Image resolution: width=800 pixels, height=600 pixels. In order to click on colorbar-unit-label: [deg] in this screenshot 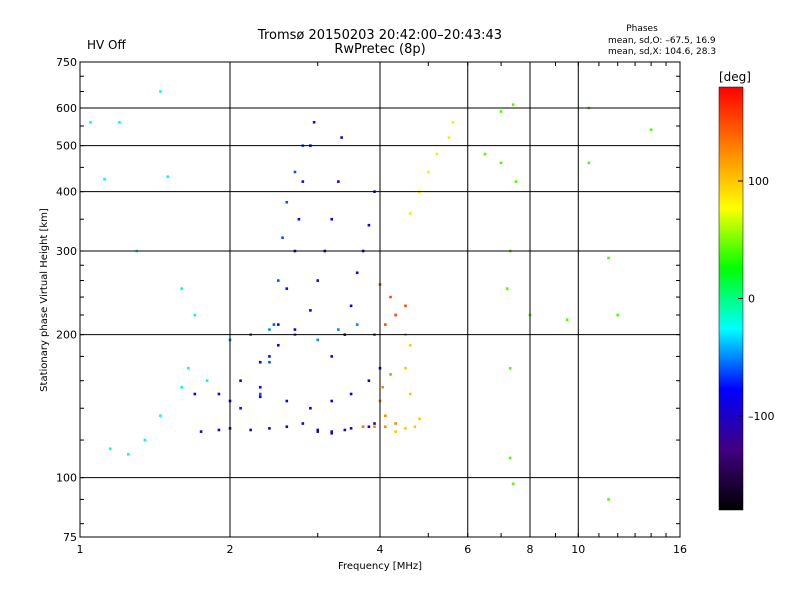, I will do `click(735, 77)`.